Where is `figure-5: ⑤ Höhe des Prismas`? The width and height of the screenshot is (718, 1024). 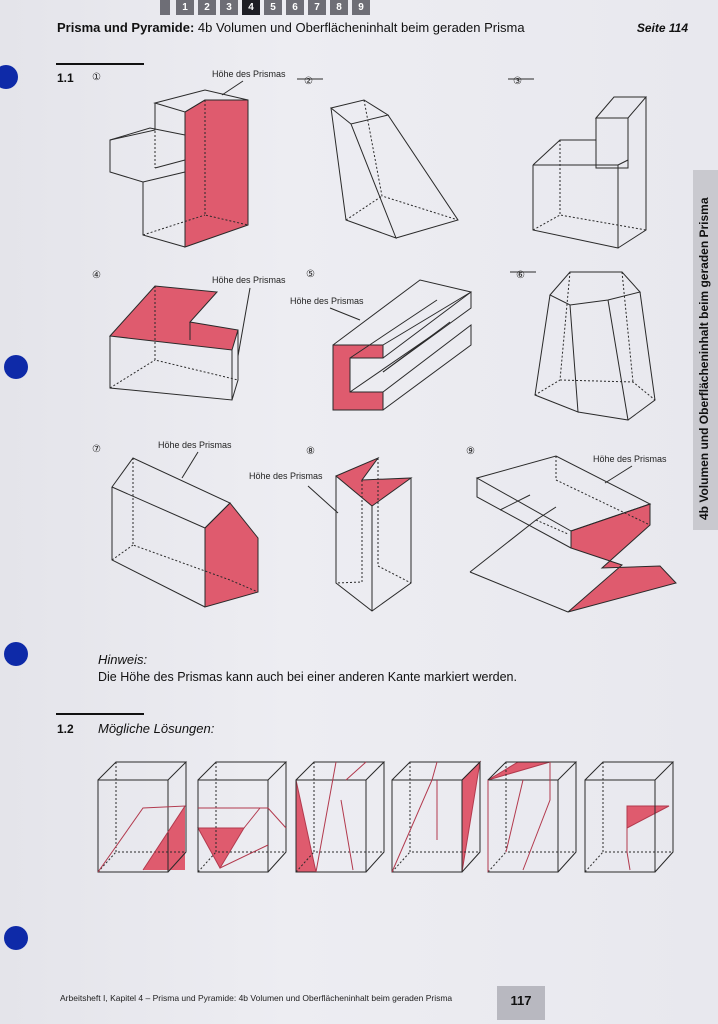 figure-5: ⑤ Höhe des Prismas is located at coordinates (381, 340).